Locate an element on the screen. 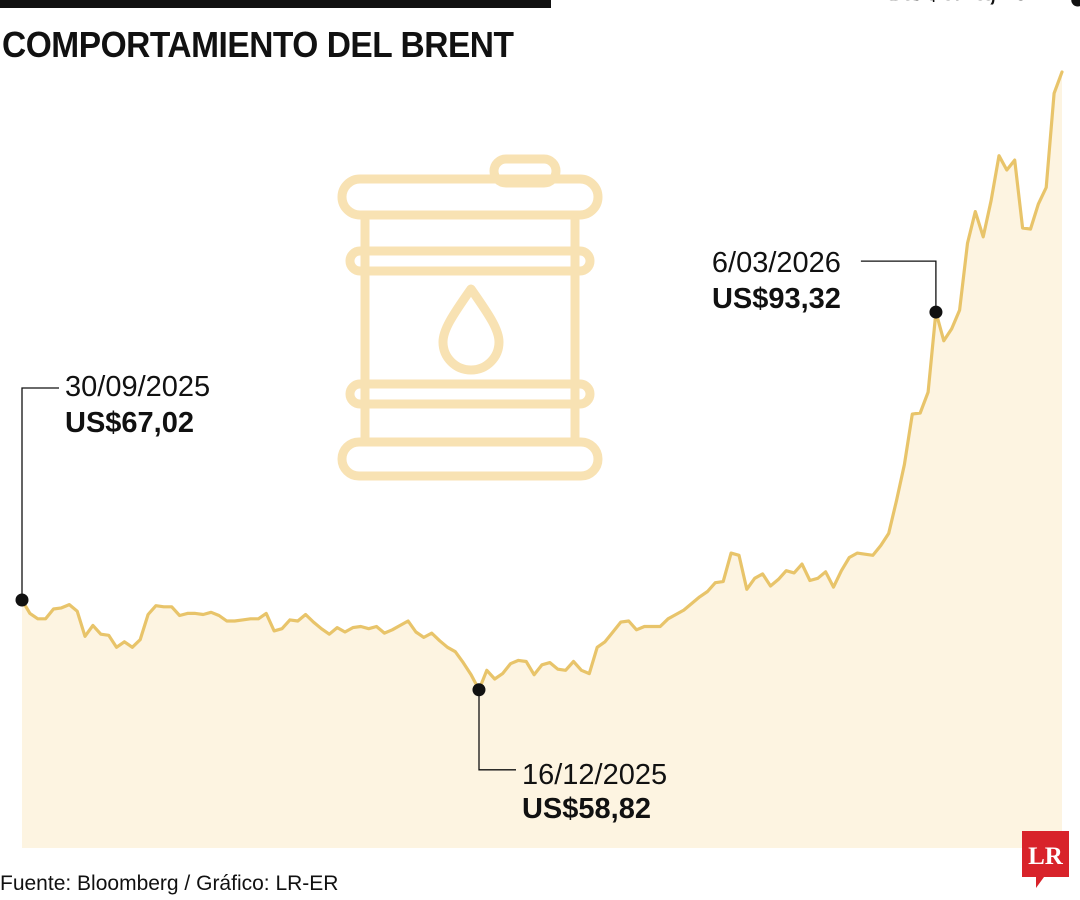 This screenshot has height=900, width=1080. lr-logo-text: LR is located at coordinates (1046, 856).